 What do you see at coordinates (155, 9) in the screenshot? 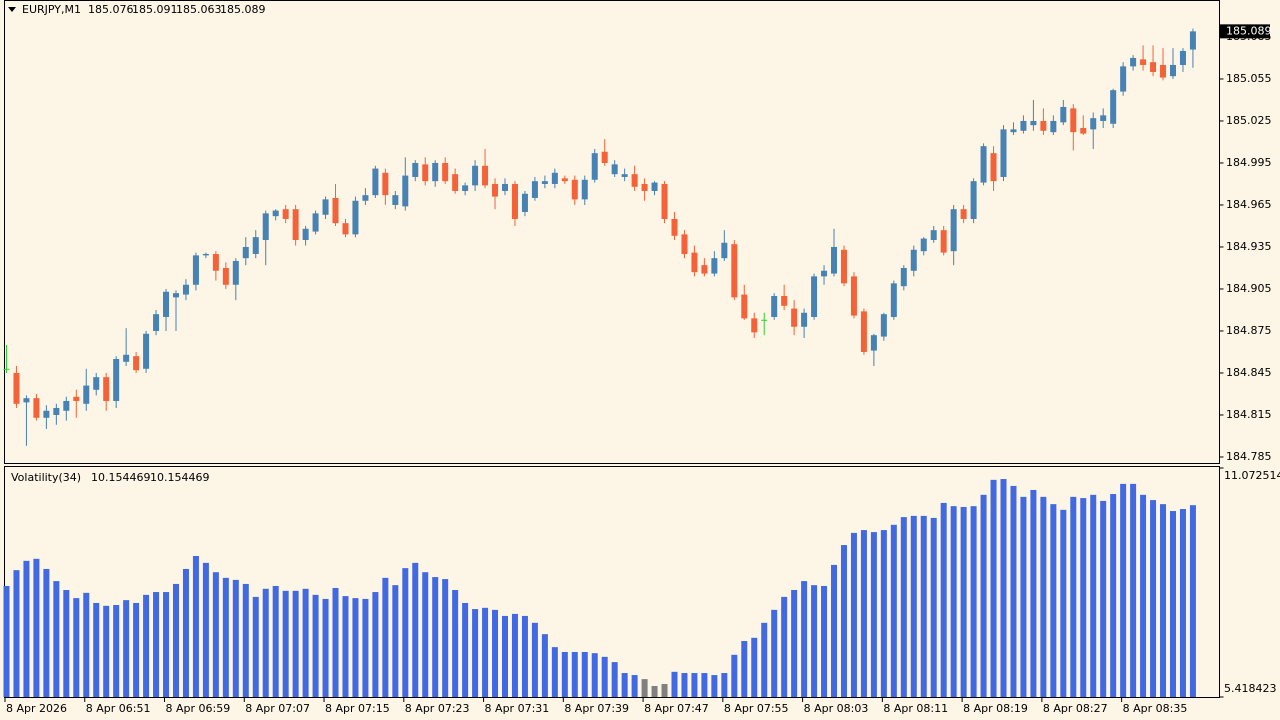
I see `header-high: 185.091` at bounding box center [155, 9].